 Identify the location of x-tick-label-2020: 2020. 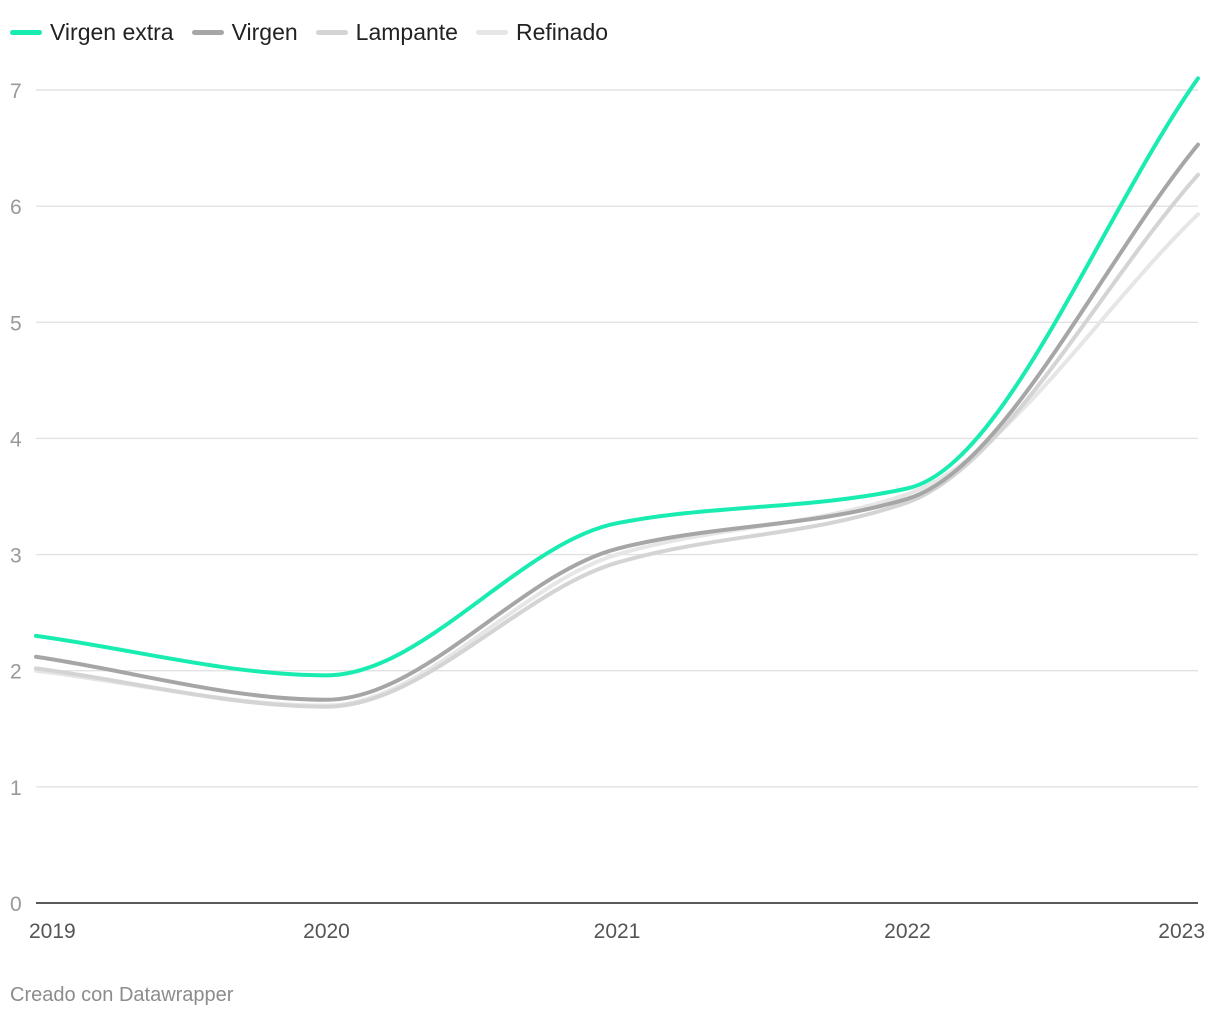
(326, 931).